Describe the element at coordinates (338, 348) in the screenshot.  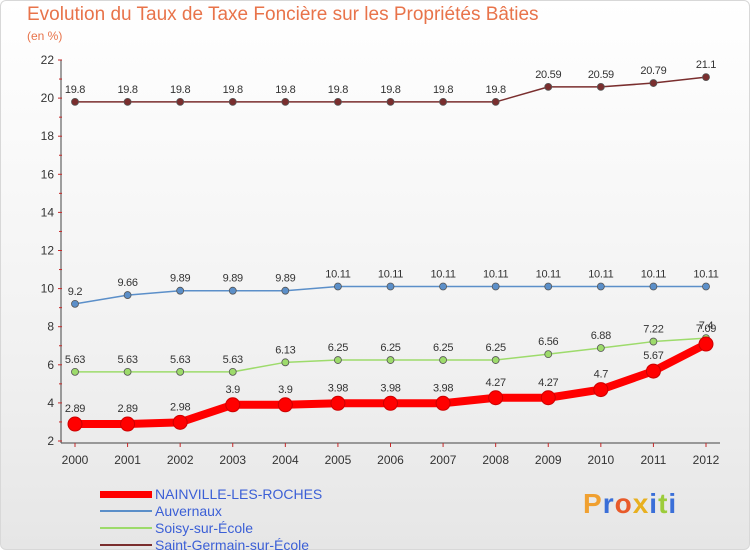
I see `data-label-soisy-sur-ecole: 6.25` at that location.